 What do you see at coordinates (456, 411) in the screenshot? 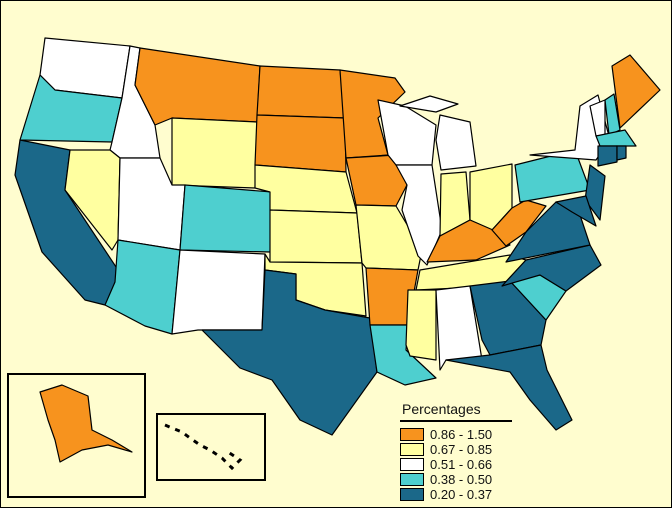
I see `legend-title: Percentages` at bounding box center [456, 411].